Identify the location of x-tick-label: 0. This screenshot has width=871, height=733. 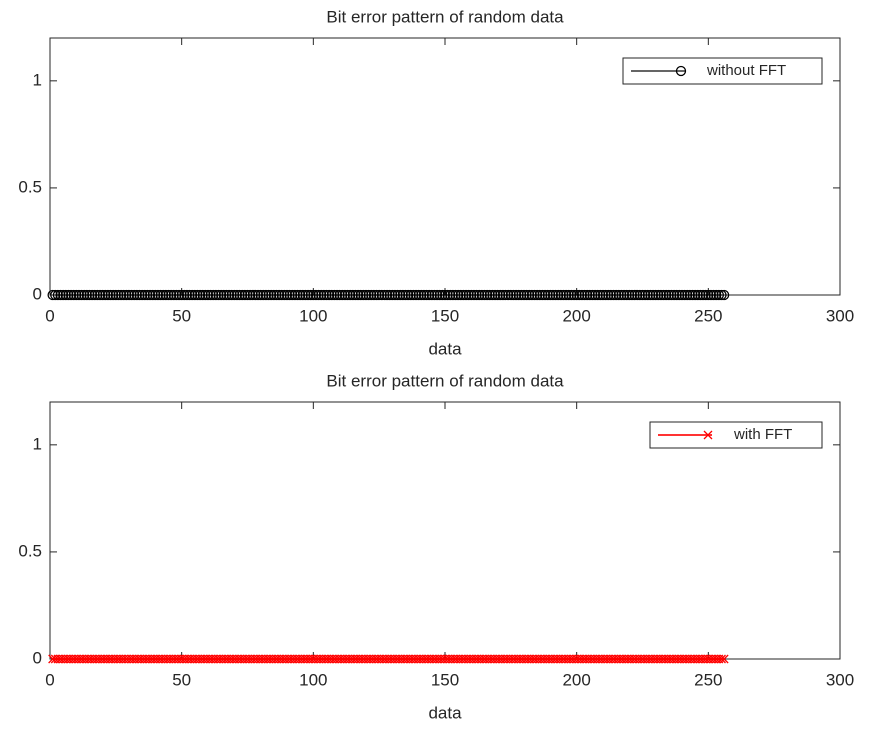
(49, 315).